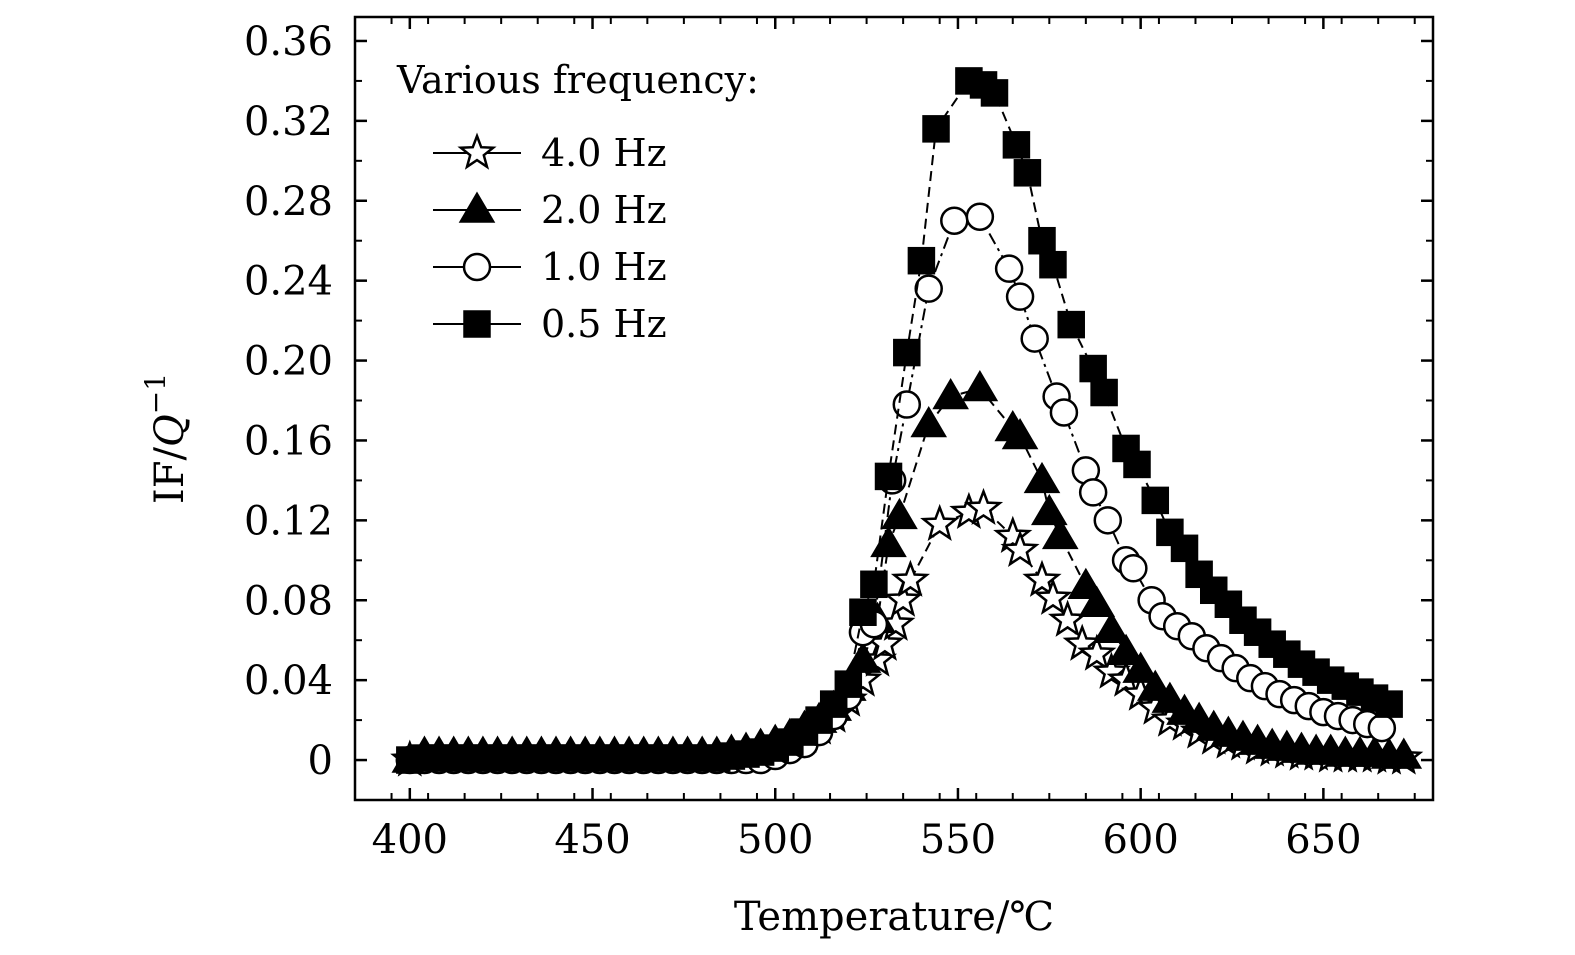  I want to click on legend-entry-1-0-hz: 1.0 Hz, so click(550, 267).